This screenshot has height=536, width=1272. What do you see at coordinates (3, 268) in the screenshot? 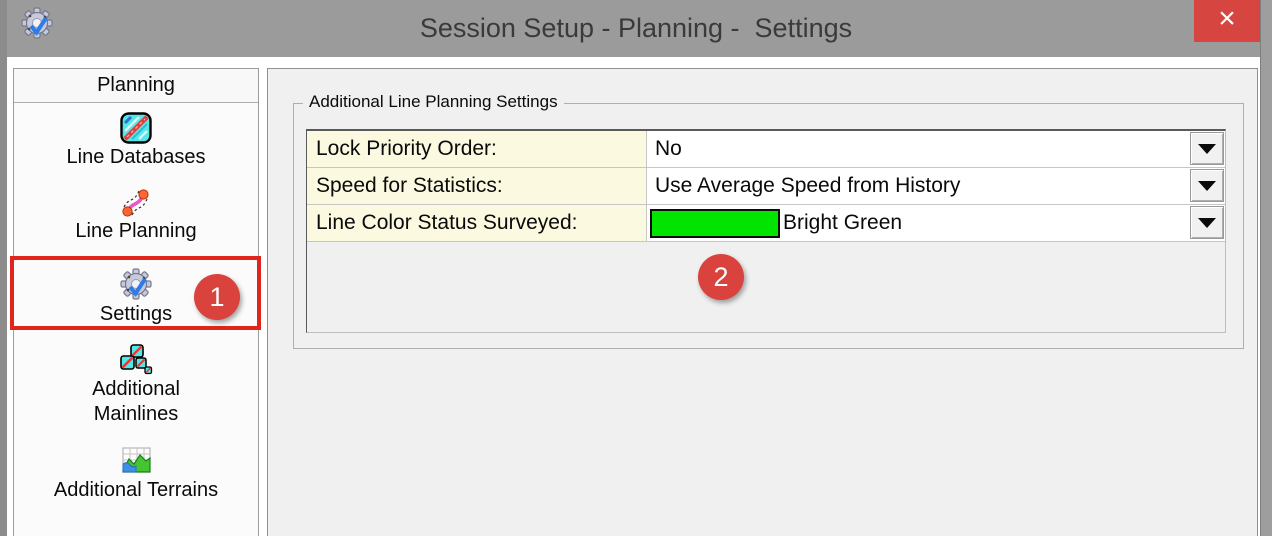
I see `window-border-left` at bounding box center [3, 268].